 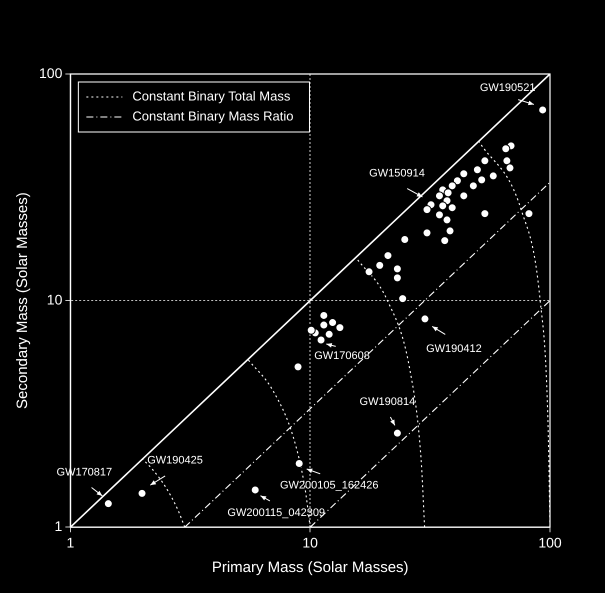 What do you see at coordinates (70, 542) in the screenshot?
I see `x-tick-label: 1` at bounding box center [70, 542].